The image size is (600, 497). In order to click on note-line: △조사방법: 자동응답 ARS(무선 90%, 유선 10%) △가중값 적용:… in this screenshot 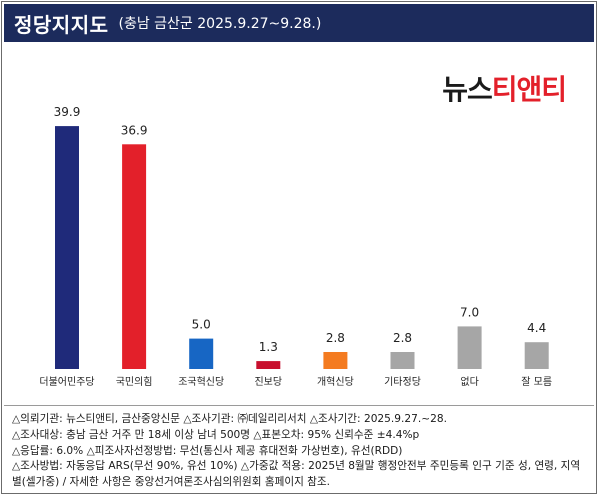, I will do `click(296, 474)`.